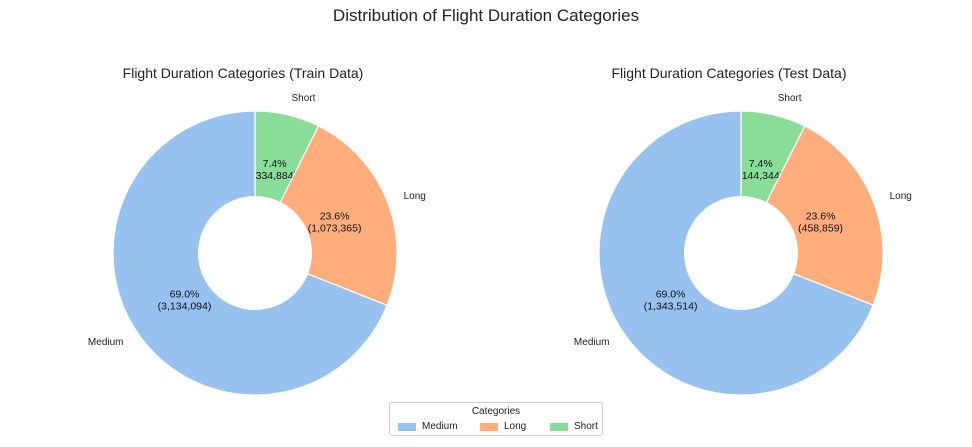  I want to click on legend-label-short: Short, so click(586, 426).